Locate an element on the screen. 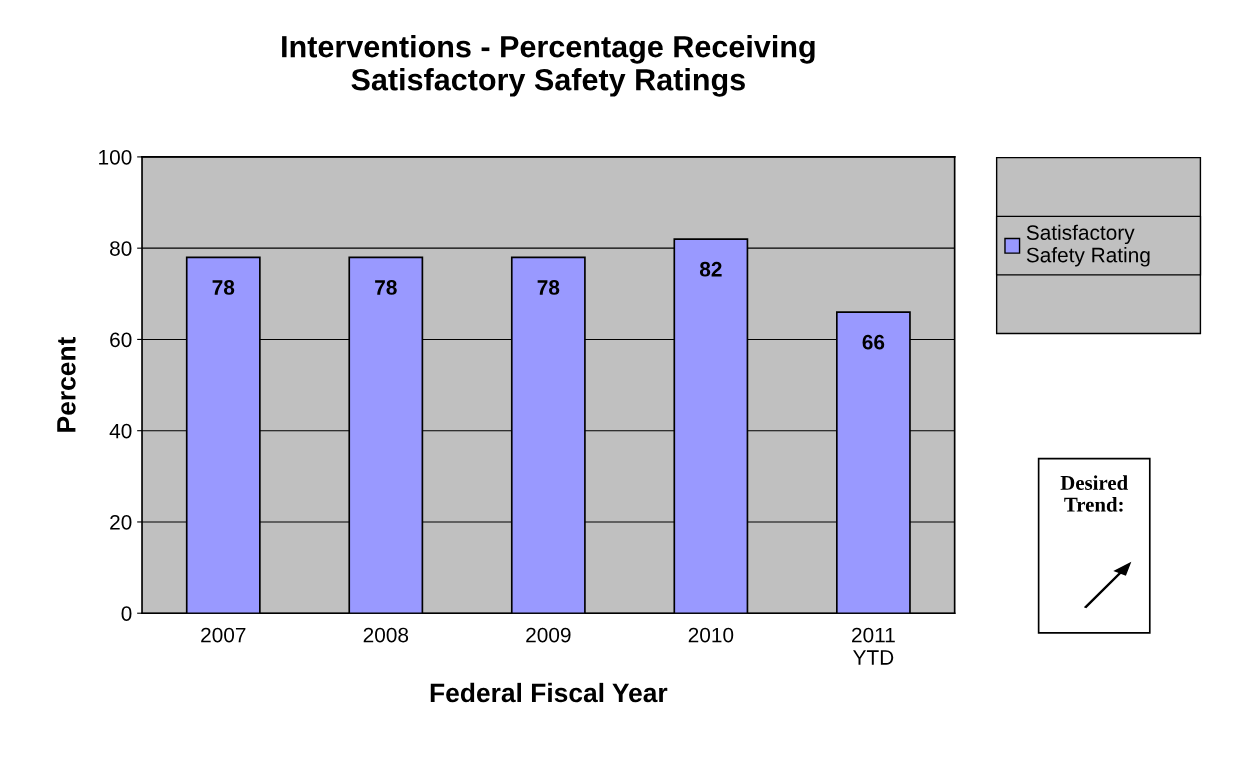  text: Desired Trend: is located at coordinates (1094, 493).